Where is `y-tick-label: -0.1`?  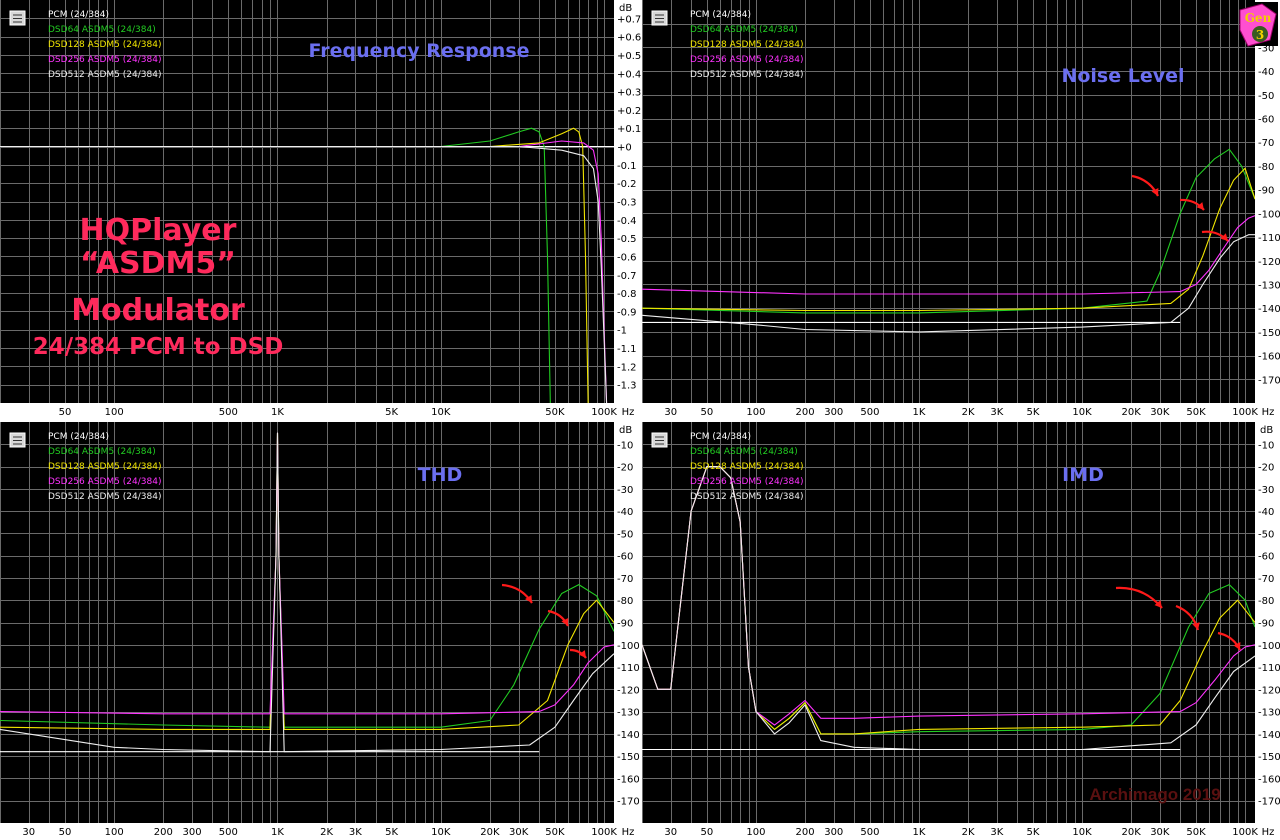
y-tick-label: -0.1 is located at coordinates (627, 166).